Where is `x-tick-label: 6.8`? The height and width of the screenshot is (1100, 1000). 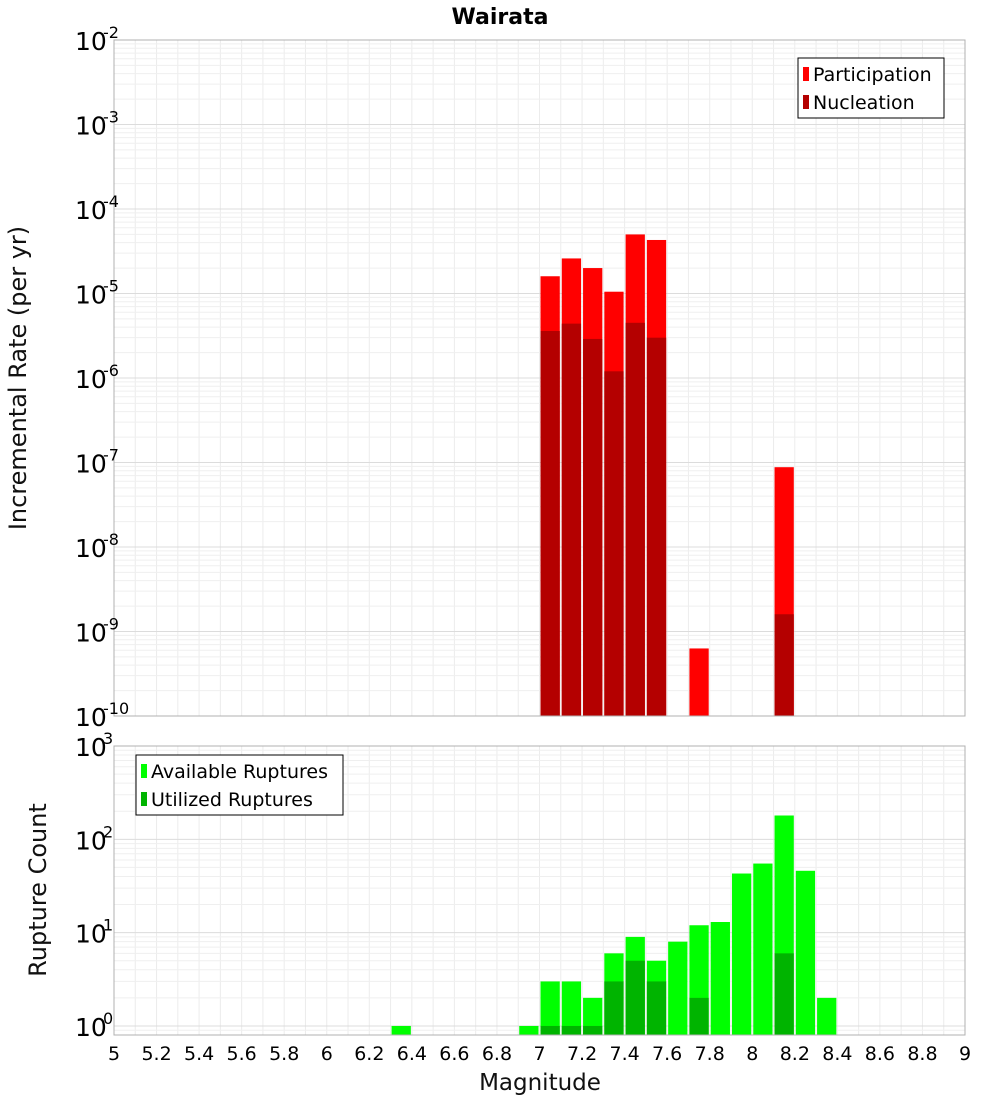
x-tick-label: 6.8 is located at coordinates (497, 1054).